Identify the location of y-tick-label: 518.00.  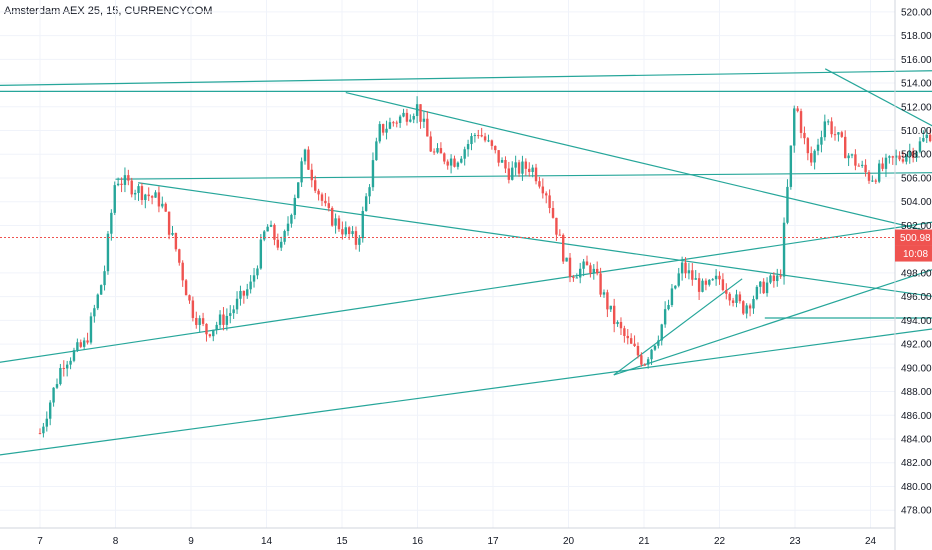
(916, 36).